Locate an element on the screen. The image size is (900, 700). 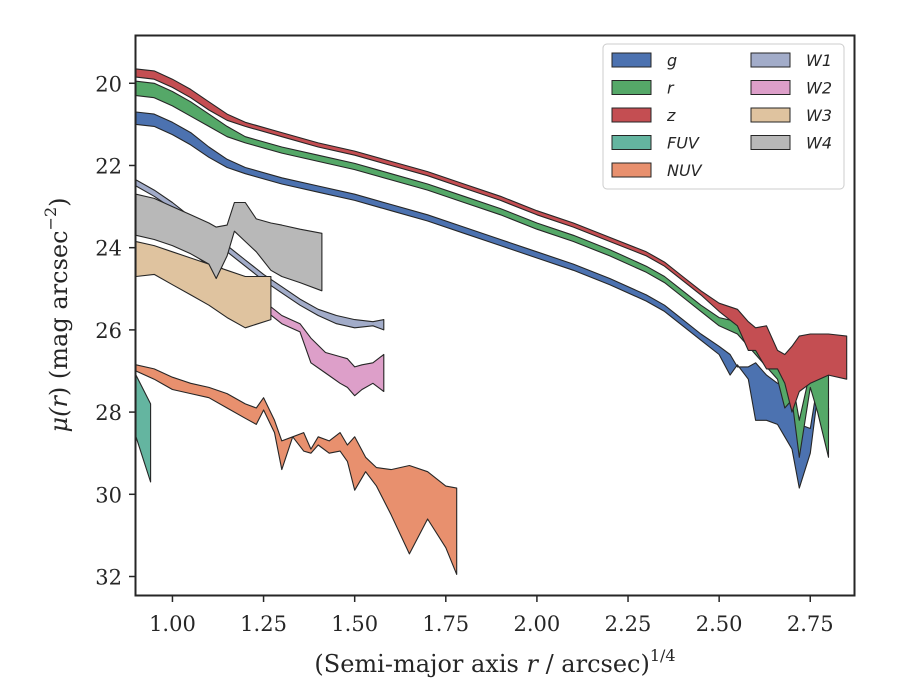
x-axis: 1.00 1.25 1.50 1.75 2.00 2.25 2.50 2.75 is located at coordinates (491, 615).